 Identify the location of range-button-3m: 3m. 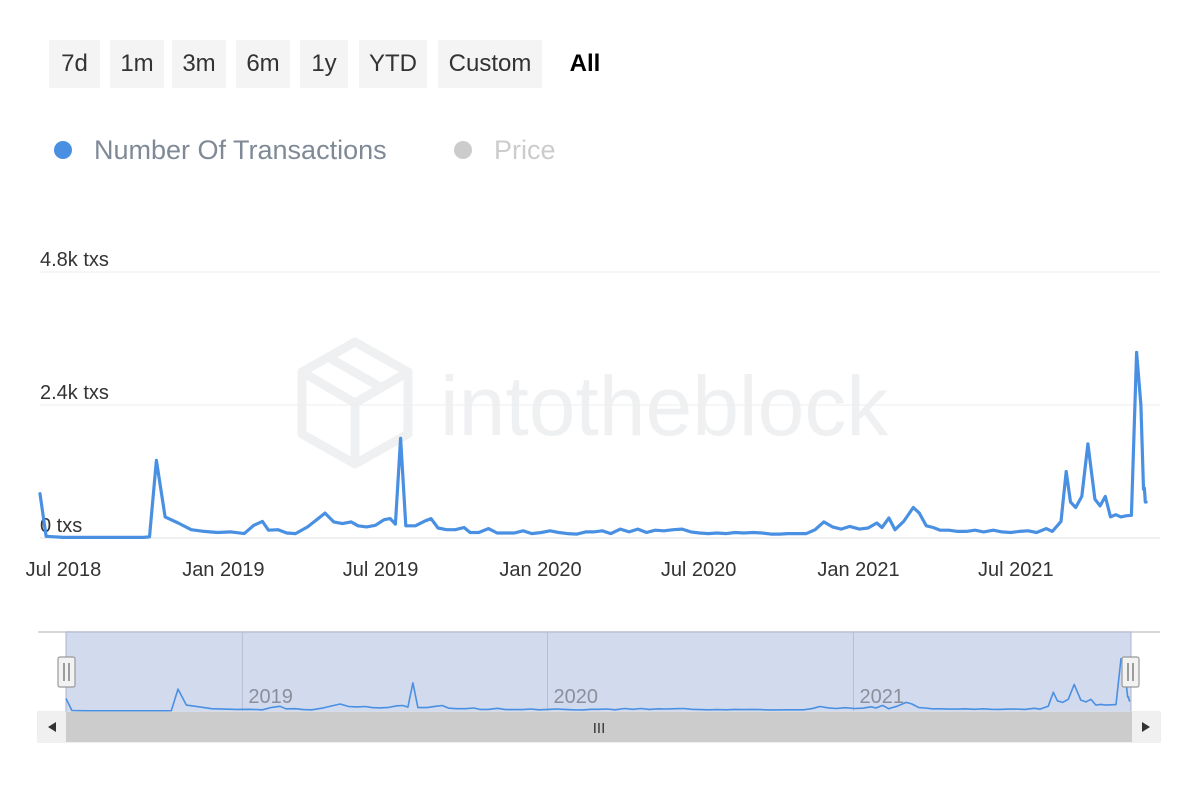
(199, 64).